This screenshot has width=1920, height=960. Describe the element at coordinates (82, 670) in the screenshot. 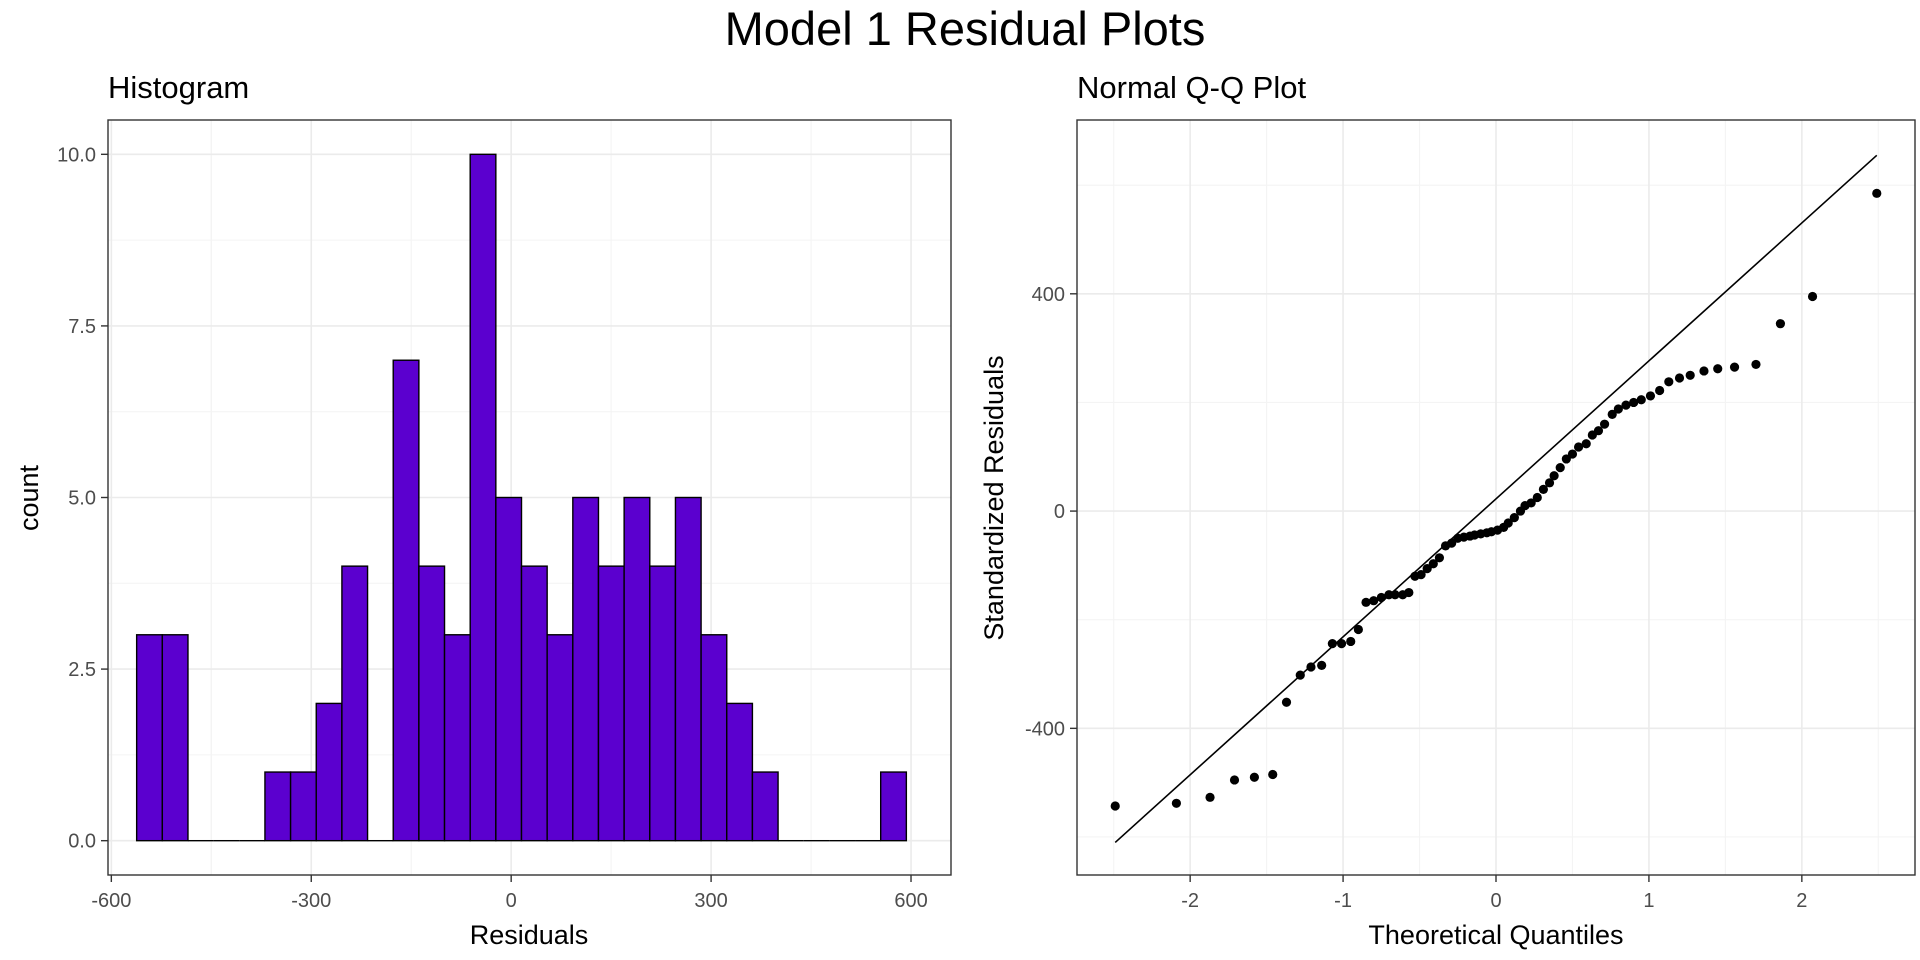

I see `histogram-y-tick-label: 2.5` at that location.